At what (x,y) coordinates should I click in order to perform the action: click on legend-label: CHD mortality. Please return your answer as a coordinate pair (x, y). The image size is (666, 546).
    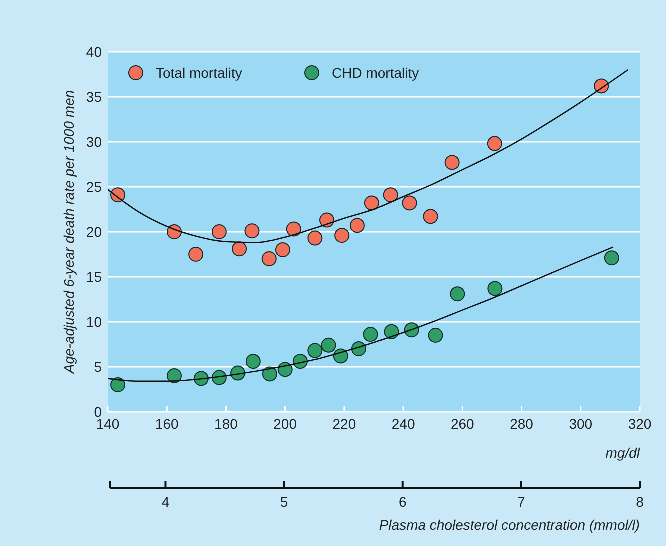
    Looking at the image, I should click on (376, 73).